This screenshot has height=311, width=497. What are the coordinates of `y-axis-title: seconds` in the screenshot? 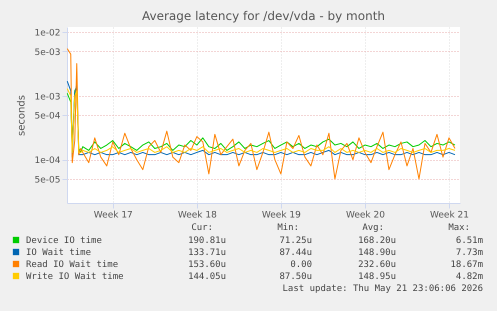 It's located at (22, 115).